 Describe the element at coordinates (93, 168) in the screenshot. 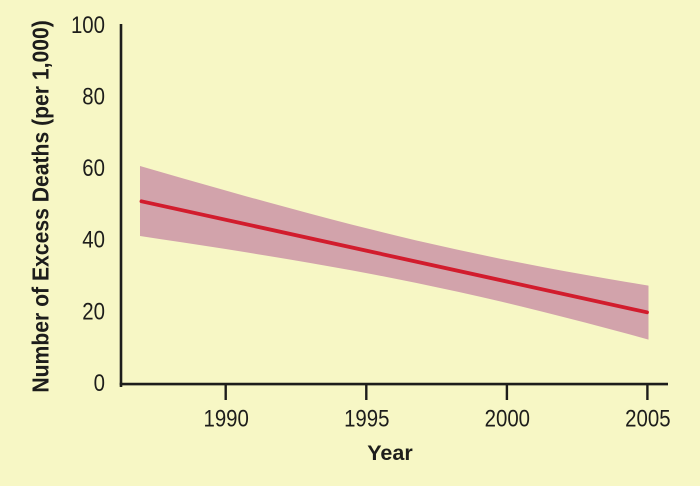

I see `svg-text: 60` at that location.